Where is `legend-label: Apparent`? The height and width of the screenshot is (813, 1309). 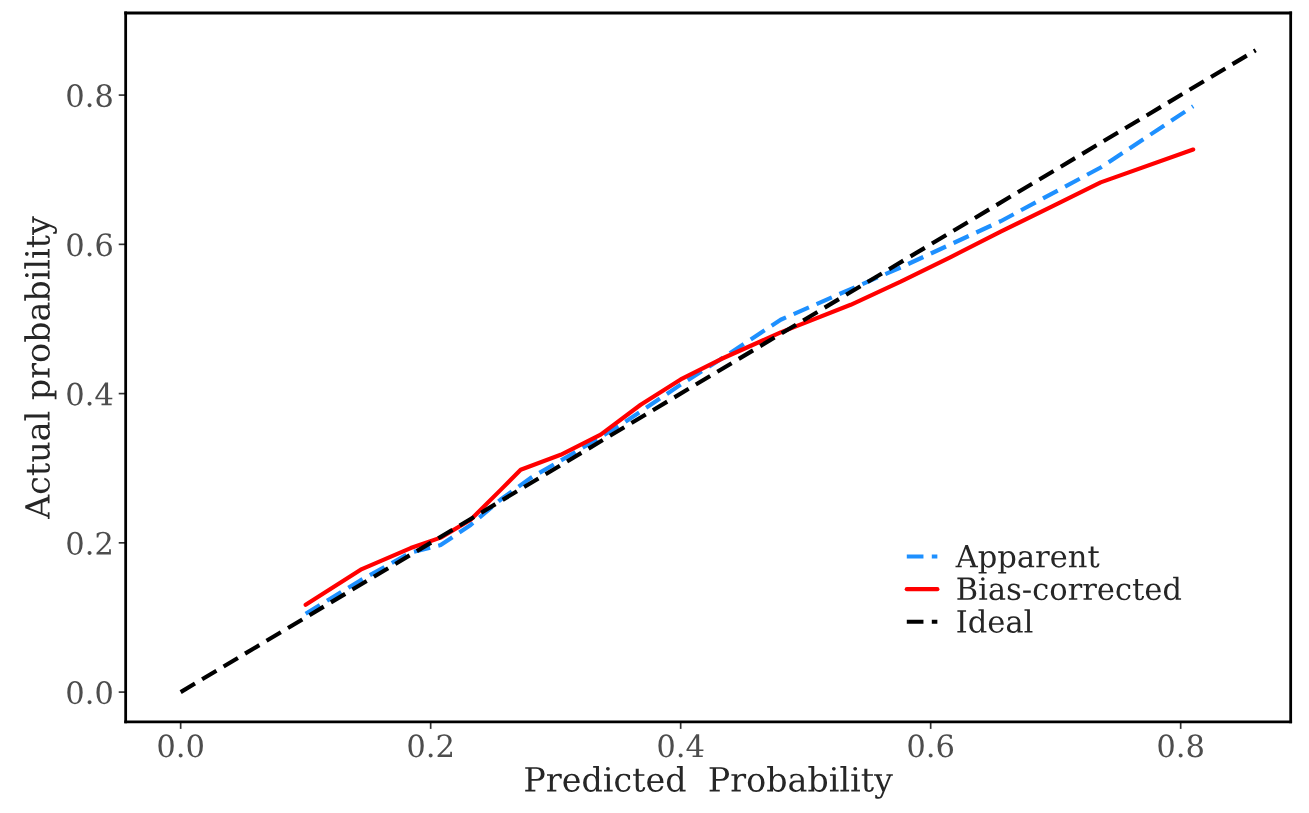
legend-label: Apparent is located at coordinates (1027, 559).